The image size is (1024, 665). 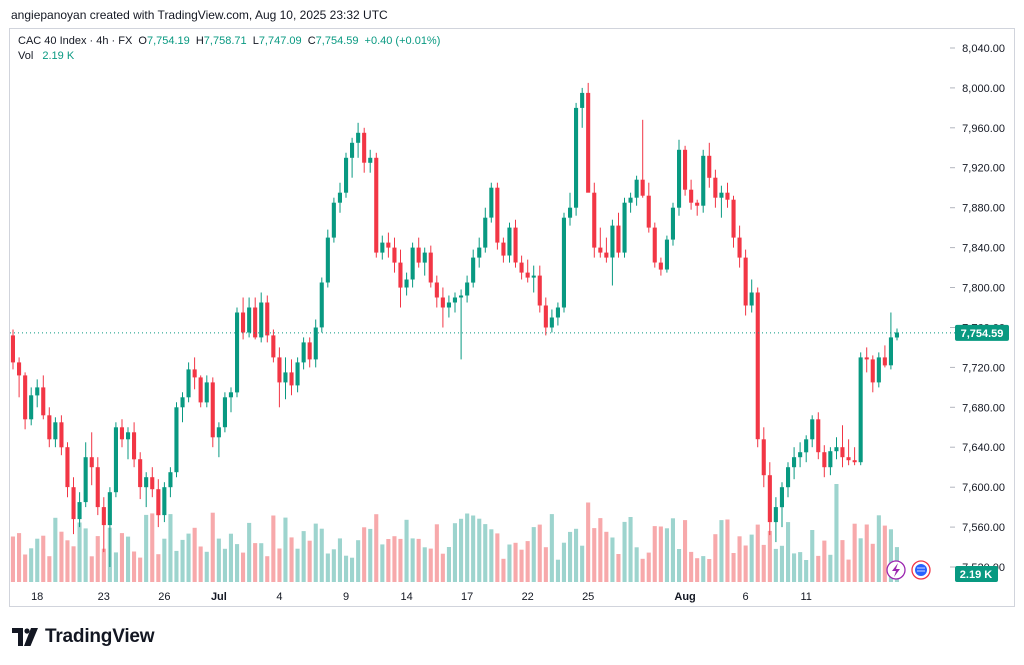 I want to click on y-tick-label: 7,600.00, so click(x=983, y=488).